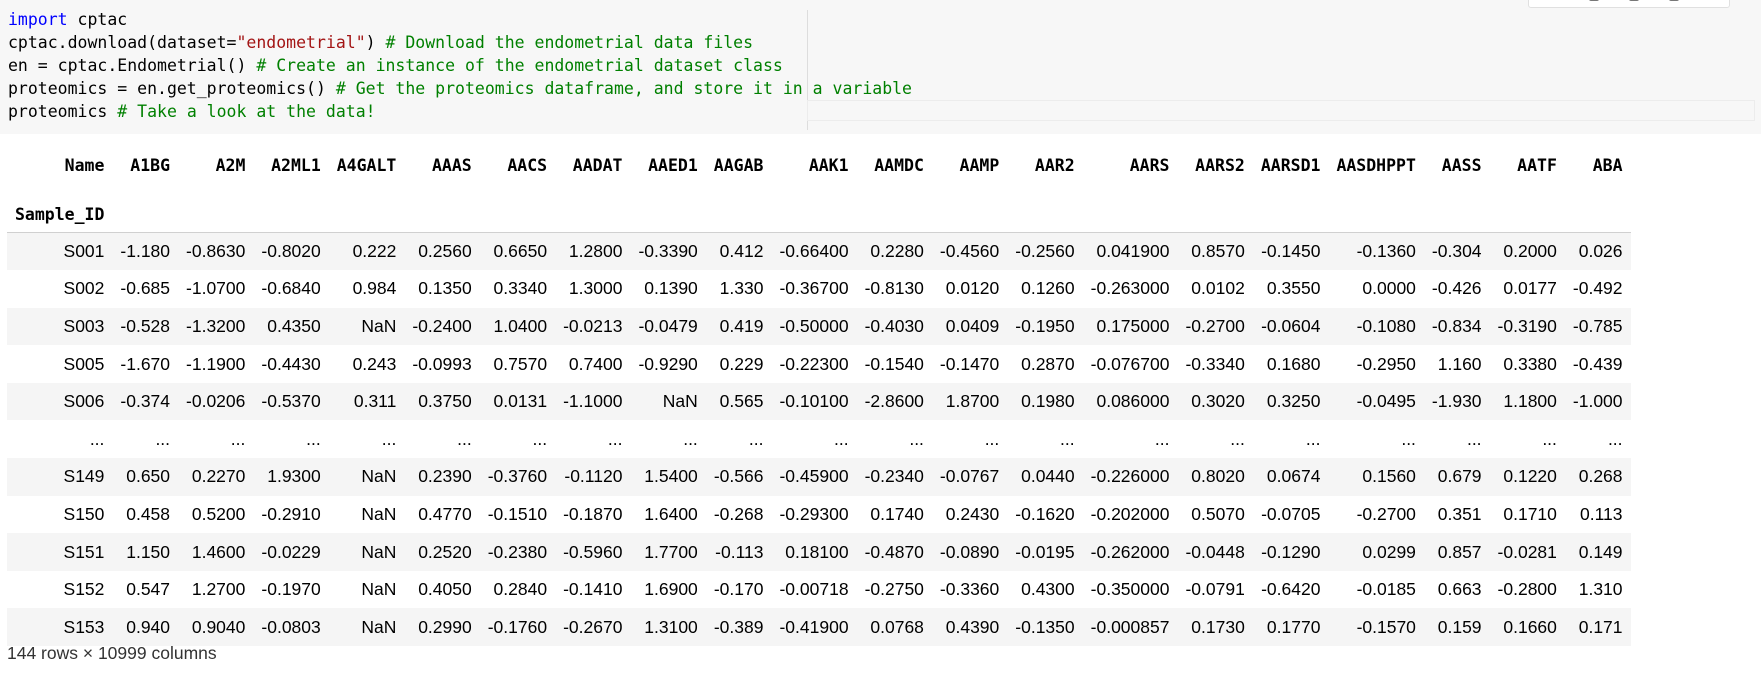 The width and height of the screenshot is (1761, 674). Describe the element at coordinates (671, 513) in the screenshot. I see `table-cell: 1.6400` at that location.